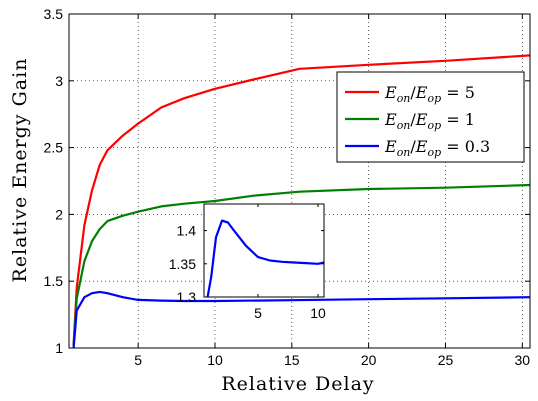 The width and height of the screenshot is (538, 401). I want to click on y-tick-label: 1.5, so click(54, 281).